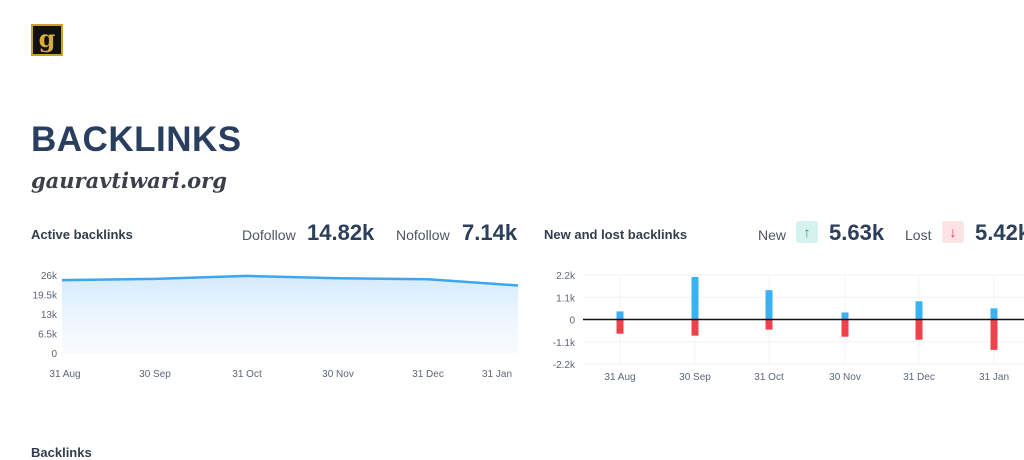 This screenshot has width=1024, height=460. Describe the element at coordinates (269, 235) in the screenshot. I see `dofollow-label: Dofollow` at that location.